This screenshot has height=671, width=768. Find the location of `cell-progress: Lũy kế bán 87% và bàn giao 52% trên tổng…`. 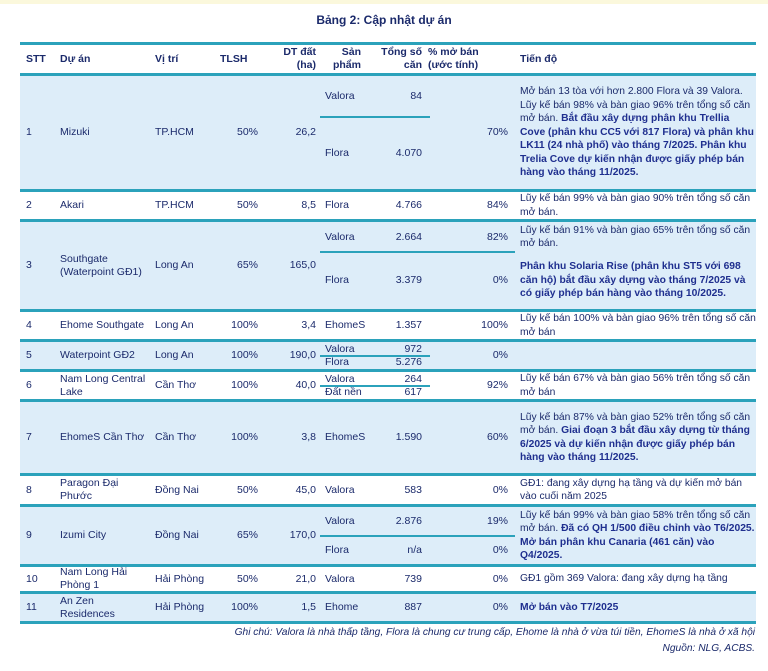

cell-progress: Lũy kế bán 87% và bàn giao 52% trên tổng… is located at coordinates (638, 437).